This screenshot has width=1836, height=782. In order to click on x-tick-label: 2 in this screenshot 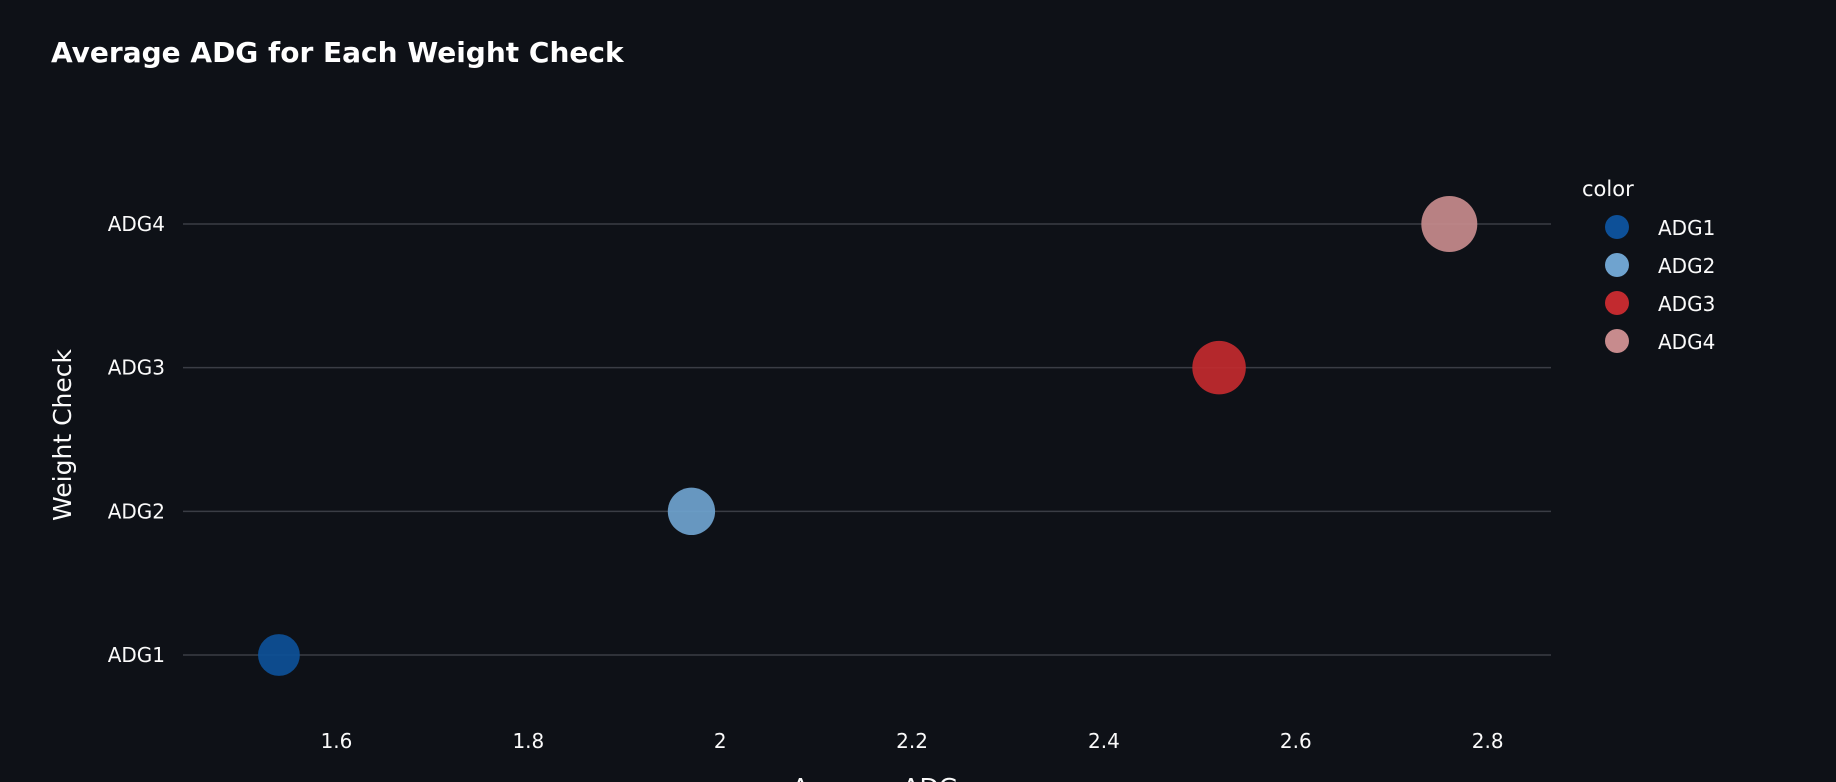, I will do `click(720, 741)`.